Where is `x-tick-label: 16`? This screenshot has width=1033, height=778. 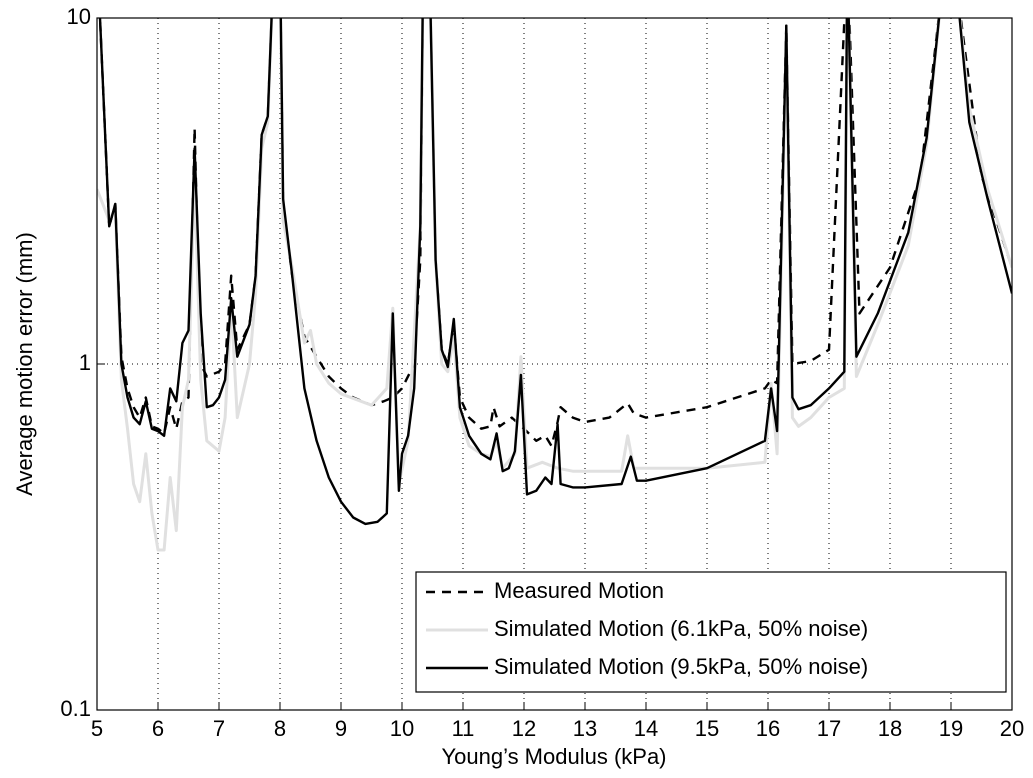 x-tick-label: 16 is located at coordinates (768, 728).